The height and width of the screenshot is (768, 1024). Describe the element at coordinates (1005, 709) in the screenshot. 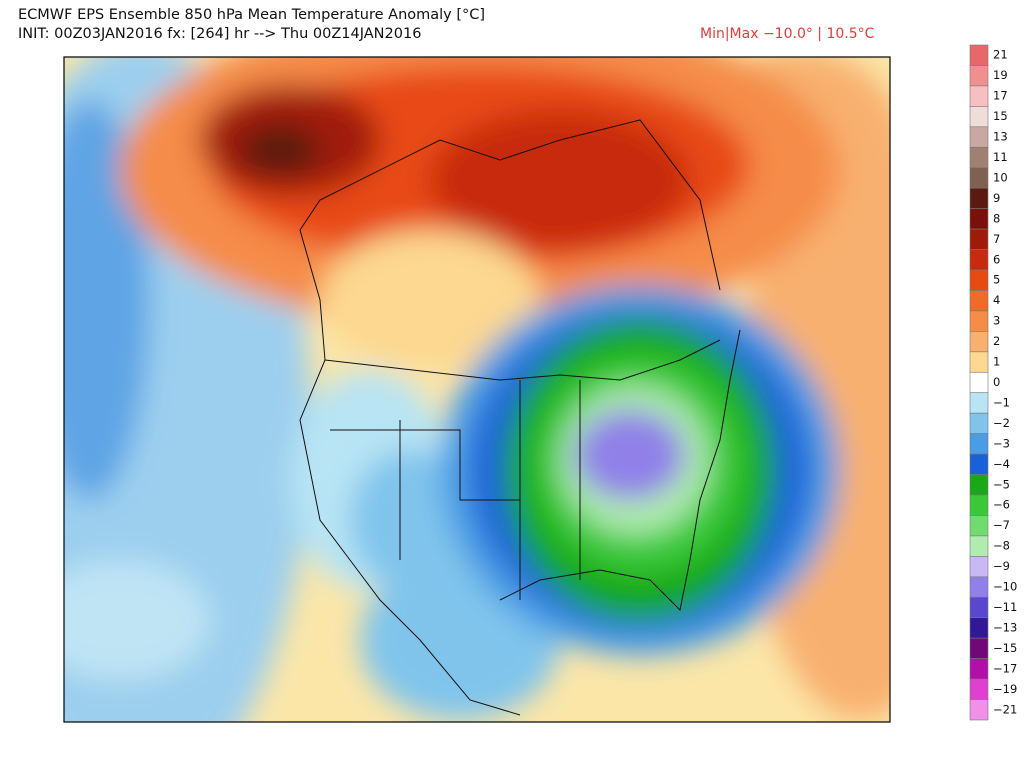

I see `colorbar-label: −21` at that location.